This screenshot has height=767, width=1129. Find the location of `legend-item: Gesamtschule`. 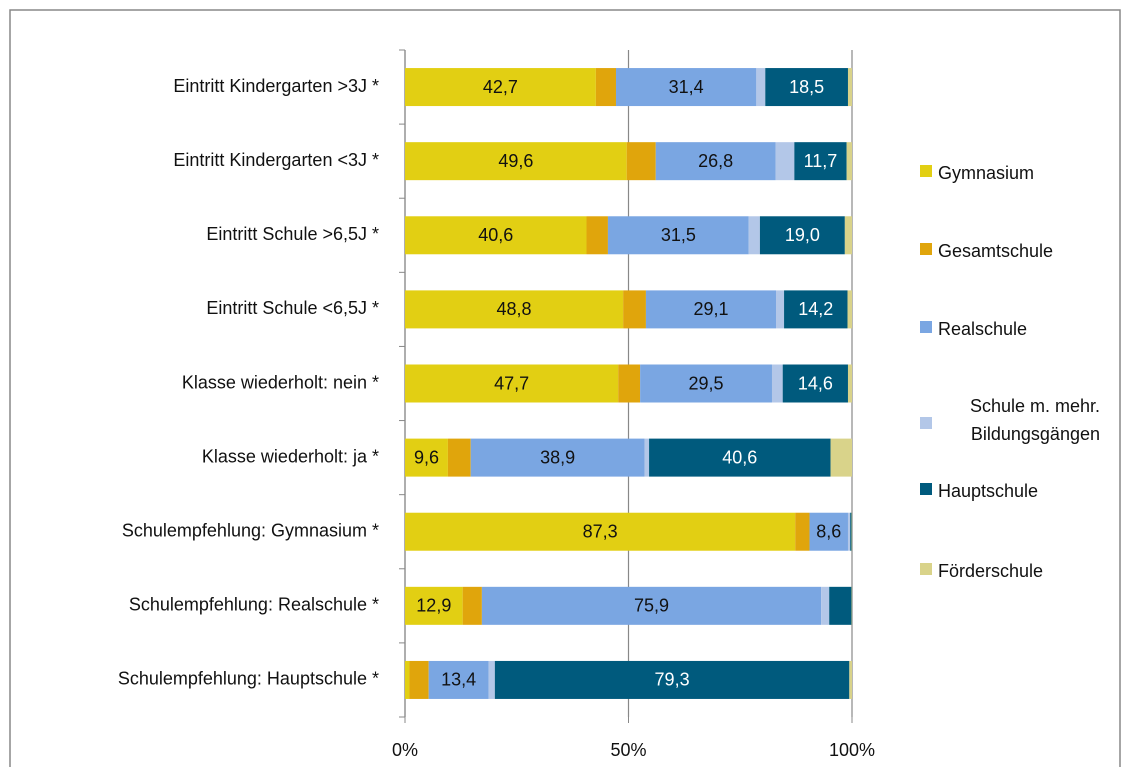

legend-item: Gesamtschule is located at coordinates (1020, 251).